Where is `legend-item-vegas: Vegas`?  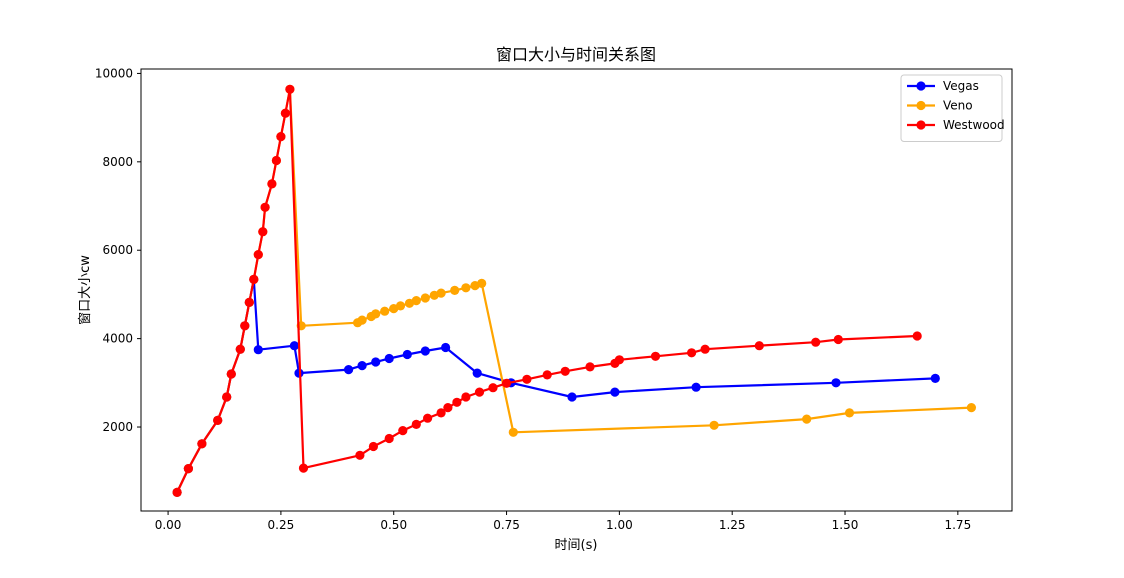 legend-item-vegas: Vegas is located at coordinates (943, 86).